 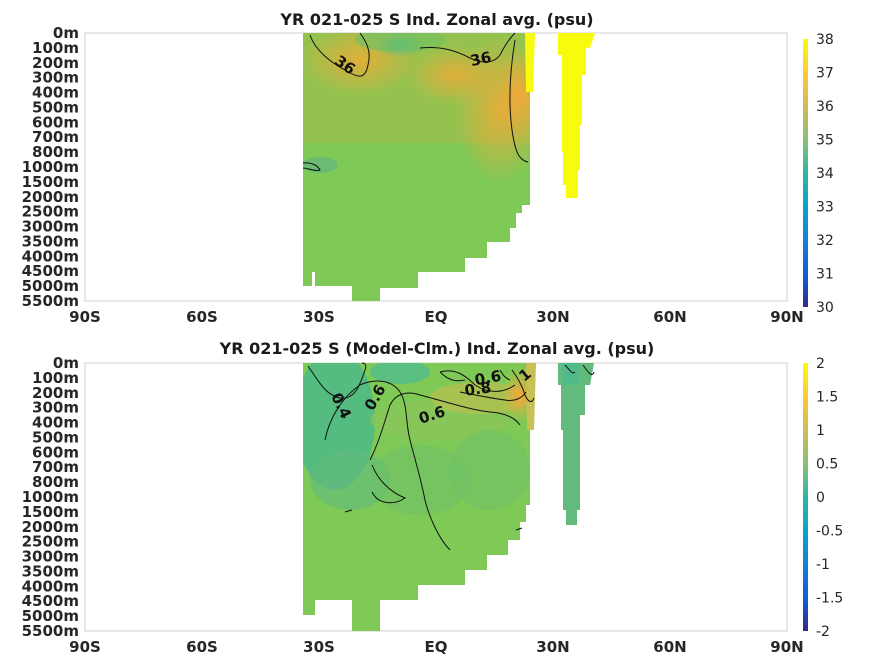 What do you see at coordinates (825, 241) in the screenshot?
I see `colorbar-tick-label: 32` at bounding box center [825, 241].